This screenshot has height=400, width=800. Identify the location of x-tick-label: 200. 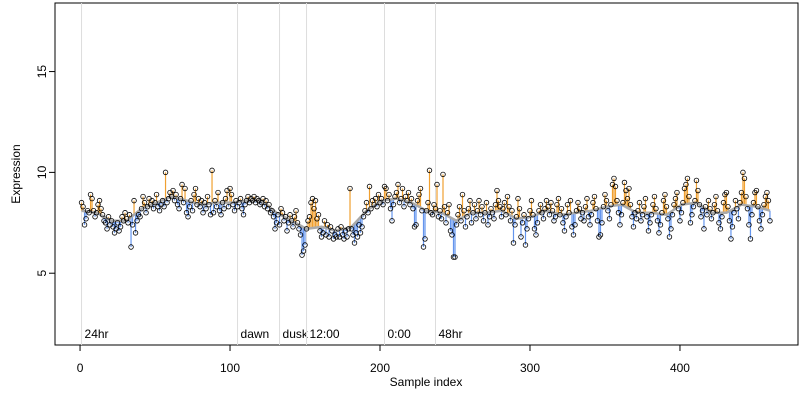
(380, 368).